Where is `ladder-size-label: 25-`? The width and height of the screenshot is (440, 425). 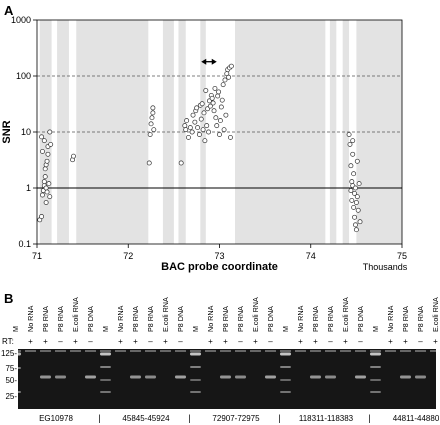 ladder-size-label: 25- is located at coordinates (11, 396).